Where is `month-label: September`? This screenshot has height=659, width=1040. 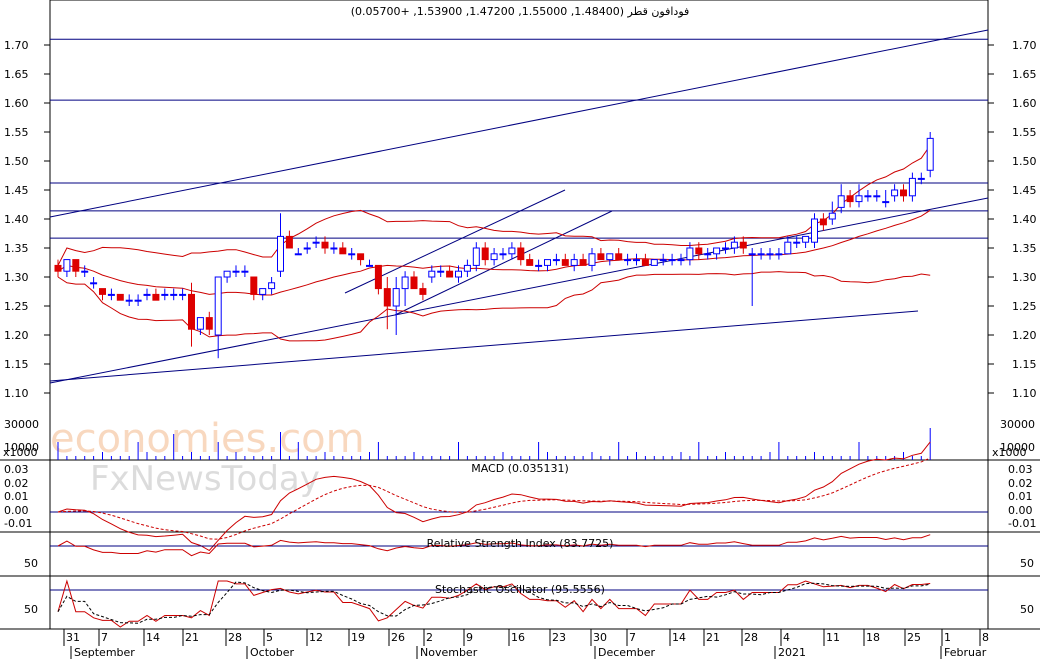
month-label: September is located at coordinates (104, 652).